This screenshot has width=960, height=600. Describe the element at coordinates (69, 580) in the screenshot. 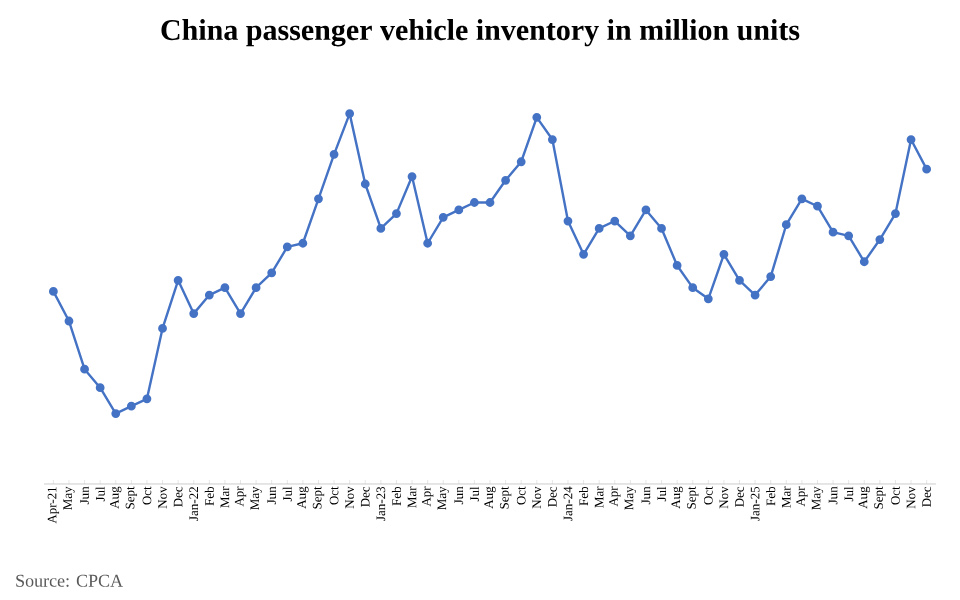

I see `source-note: Source: CPCA` at that location.